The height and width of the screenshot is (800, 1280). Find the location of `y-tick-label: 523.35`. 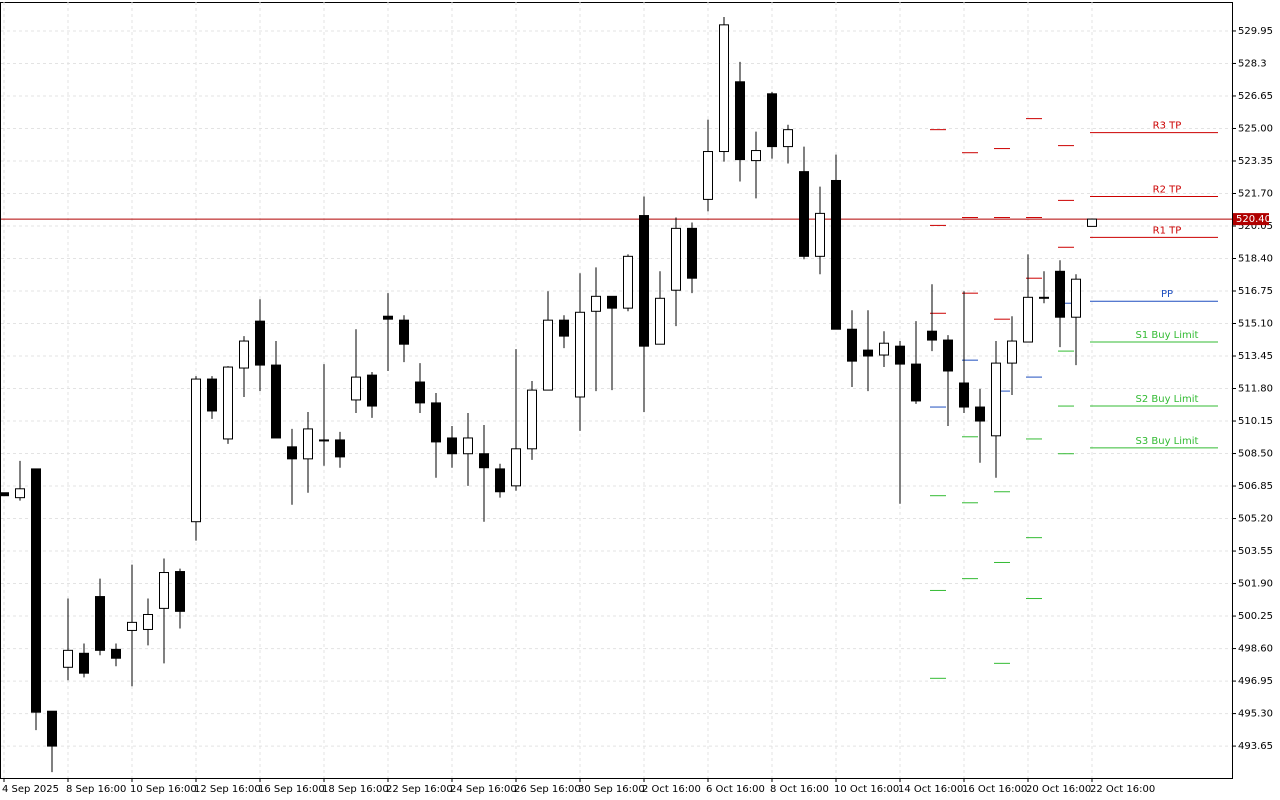

y-tick-label: 523.35 is located at coordinates (1255, 161).